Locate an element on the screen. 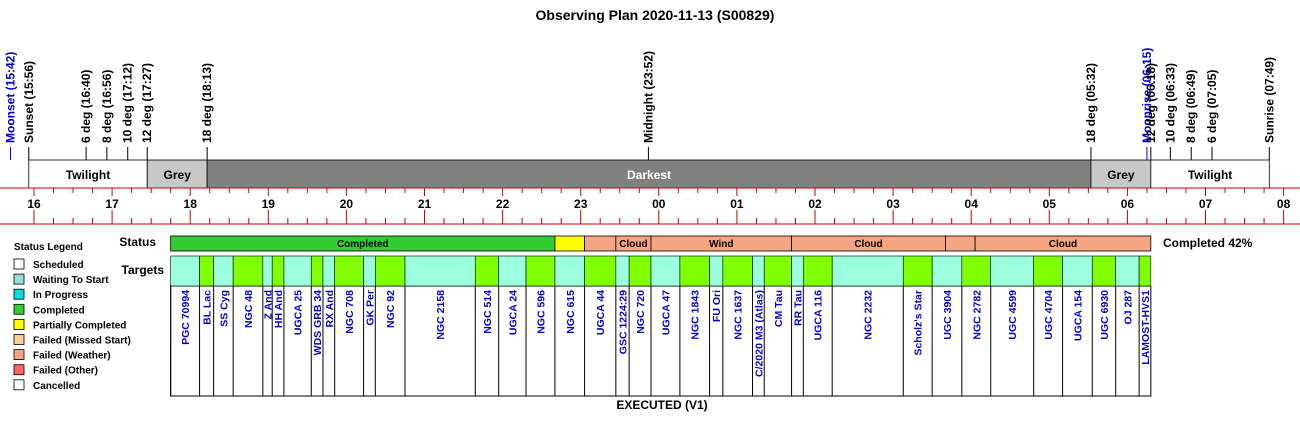  event-label: 18 deg (05:32) is located at coordinates (1091, 103).